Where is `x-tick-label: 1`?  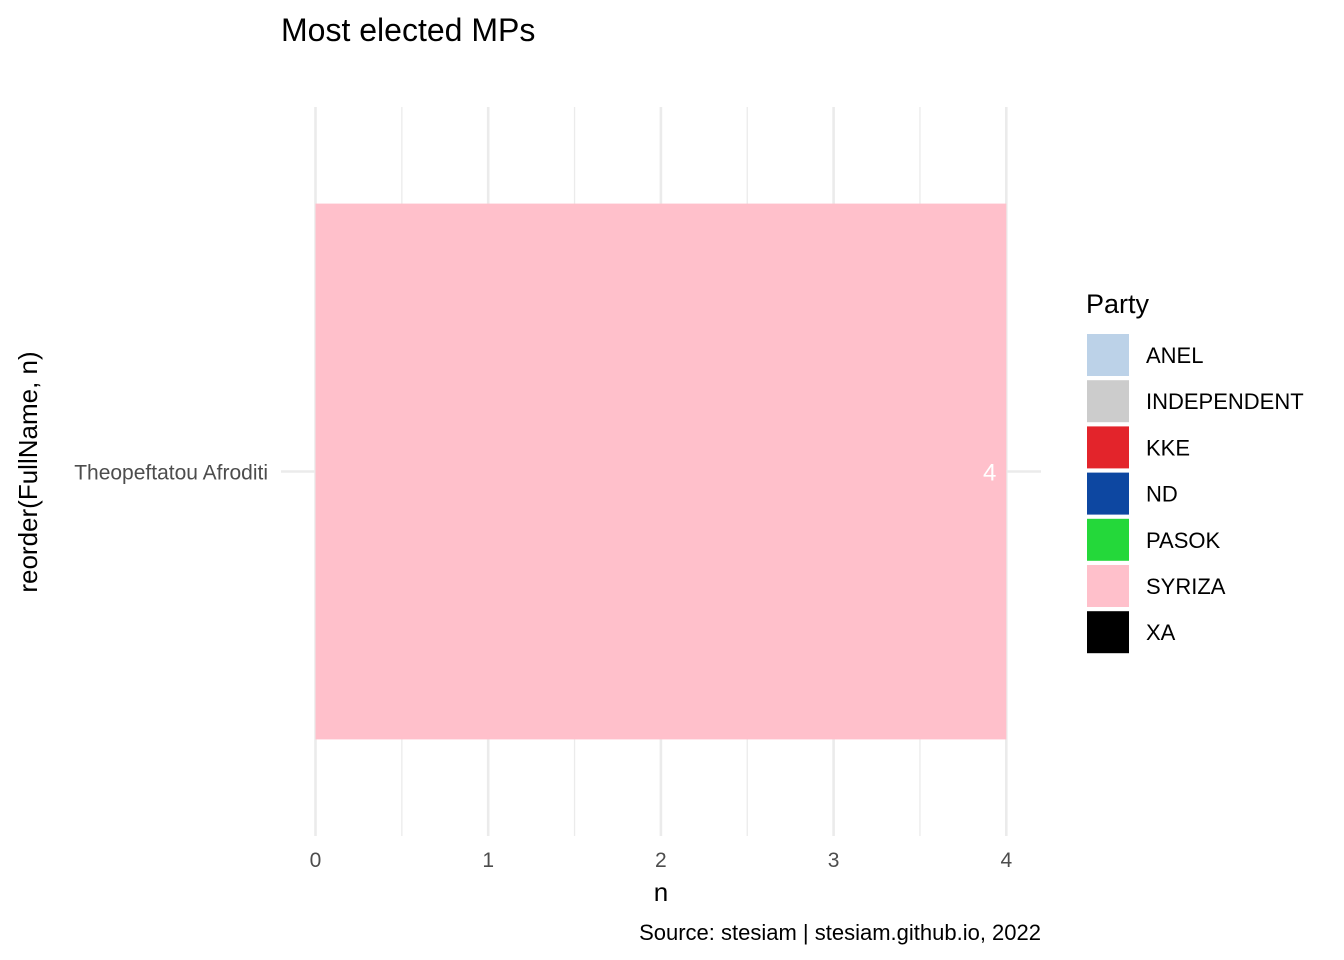
x-tick-label: 1 is located at coordinates (488, 860).